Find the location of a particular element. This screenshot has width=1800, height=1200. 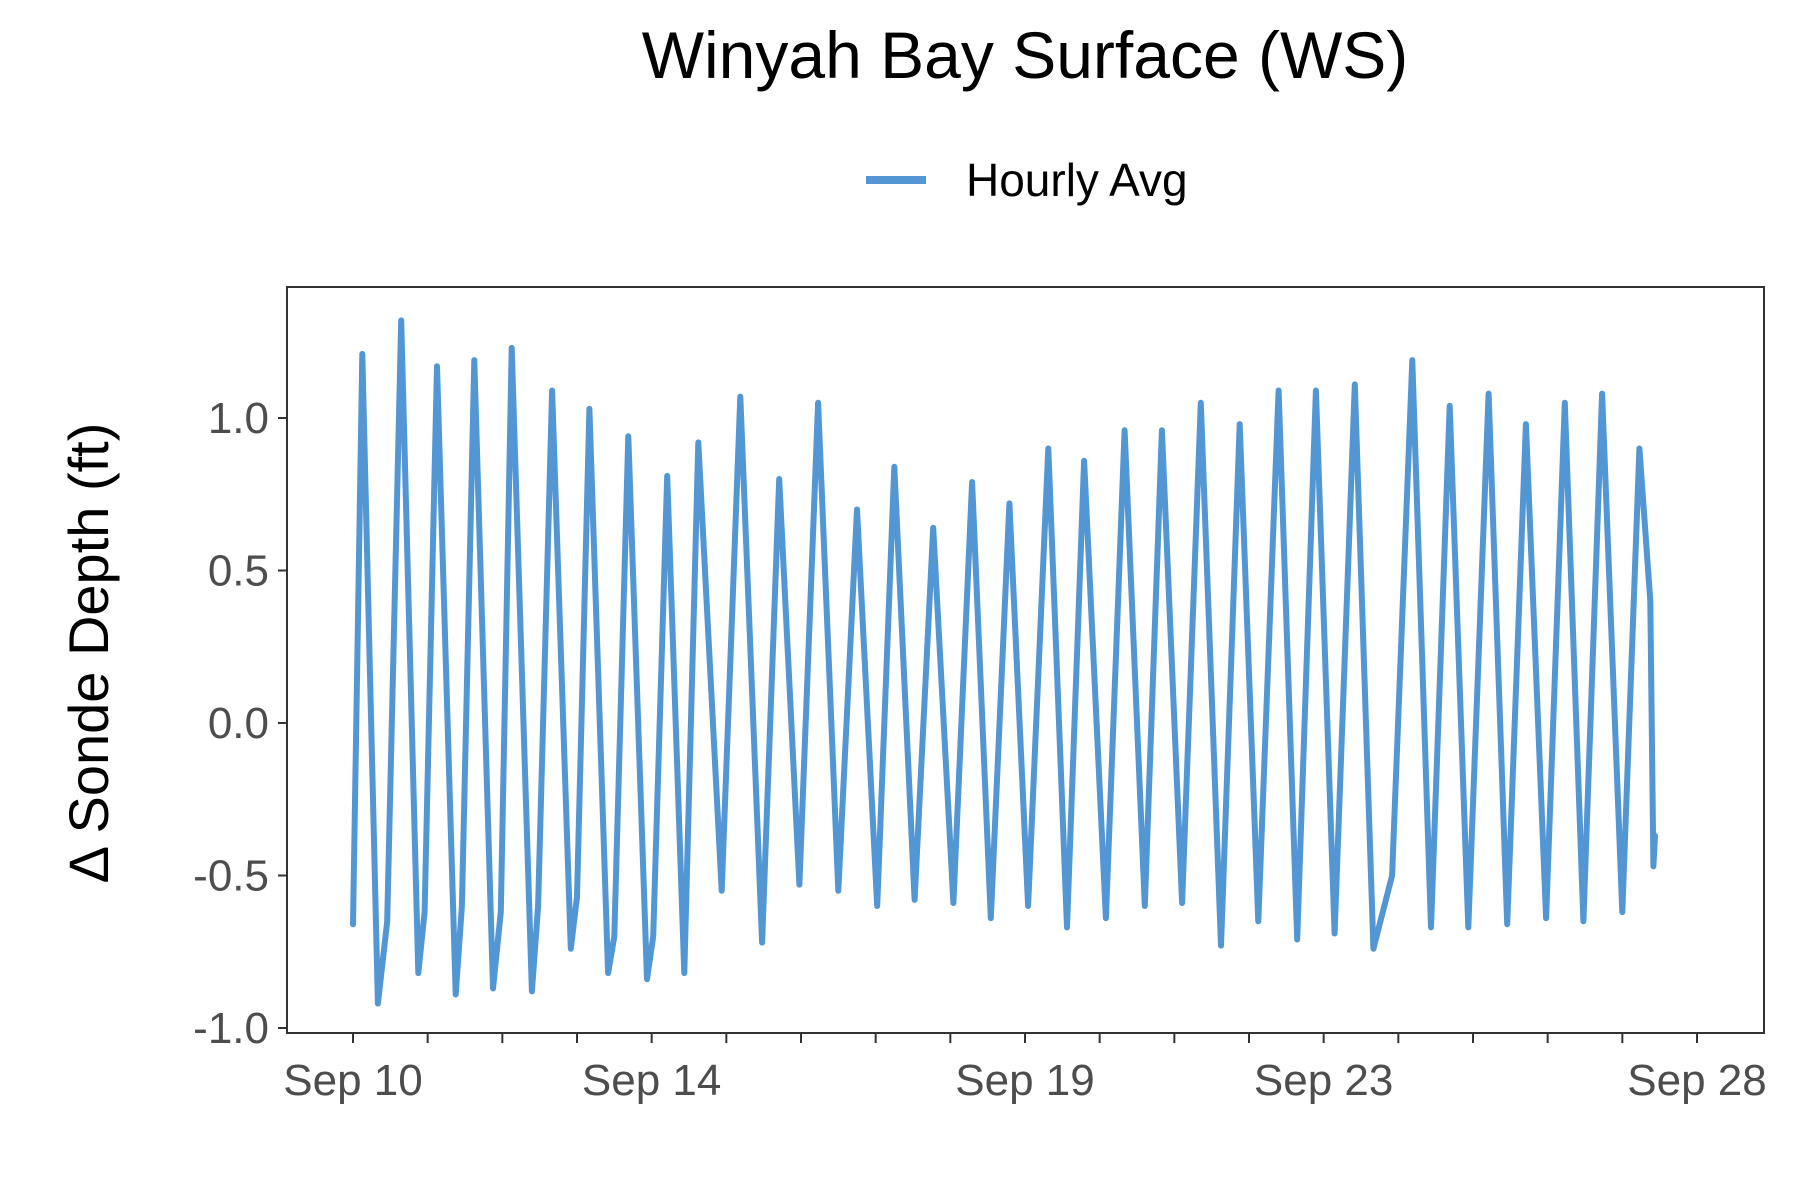

x-tick-label: Sep 28 is located at coordinates (1696, 1080).